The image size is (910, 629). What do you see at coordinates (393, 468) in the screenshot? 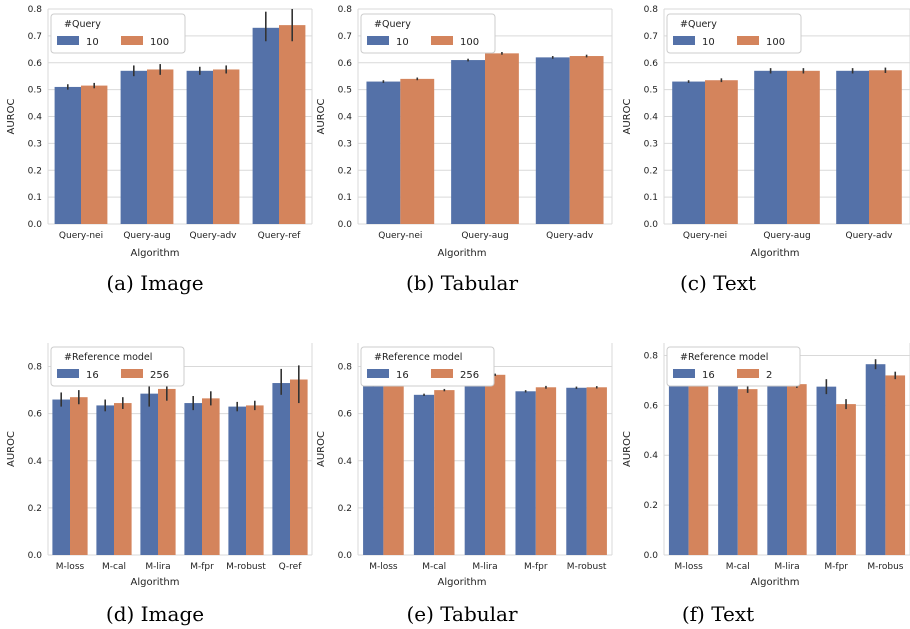
I see `bar-256-M-loss` at bounding box center [393, 468].